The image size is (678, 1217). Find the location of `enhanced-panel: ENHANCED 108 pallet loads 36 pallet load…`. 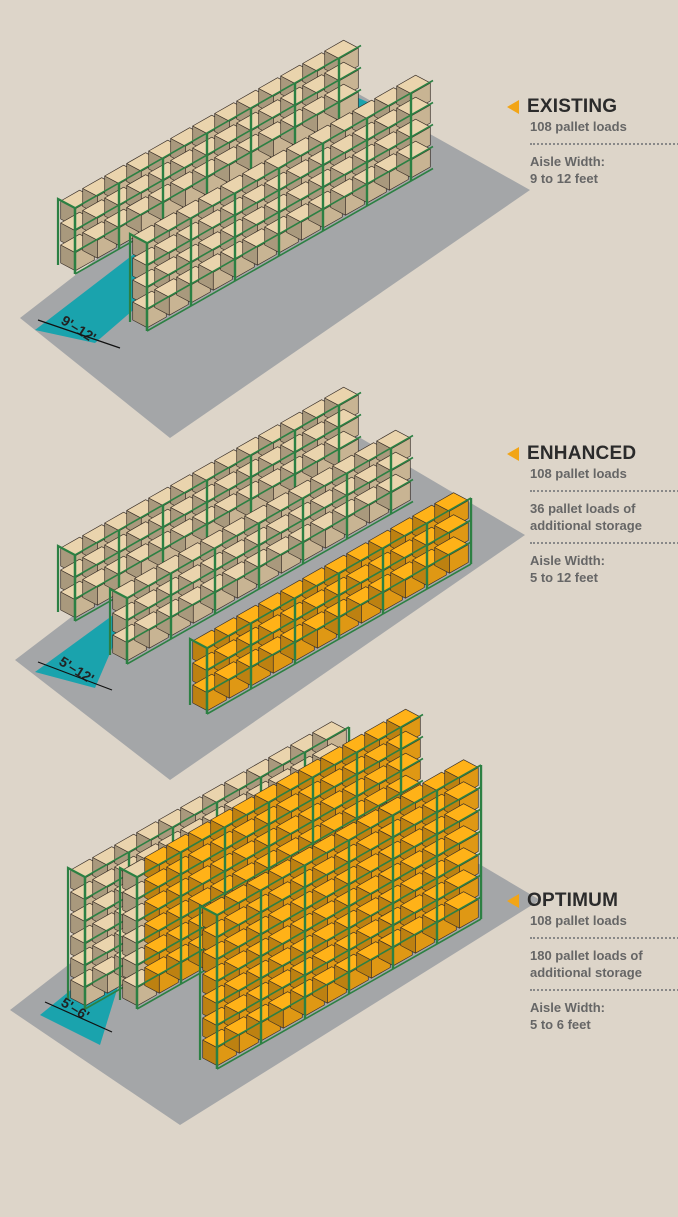

enhanced-panel: ENHANCED 108 pallet loads 36 pallet load… is located at coordinates (592, 514).